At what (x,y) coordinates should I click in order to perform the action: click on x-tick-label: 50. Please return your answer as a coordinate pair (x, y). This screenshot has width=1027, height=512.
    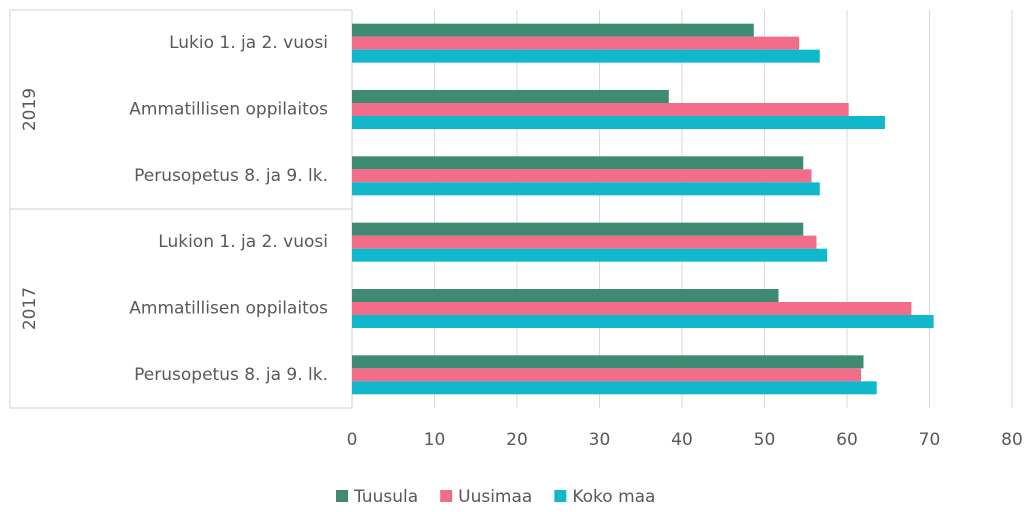
    Looking at the image, I should click on (765, 440).